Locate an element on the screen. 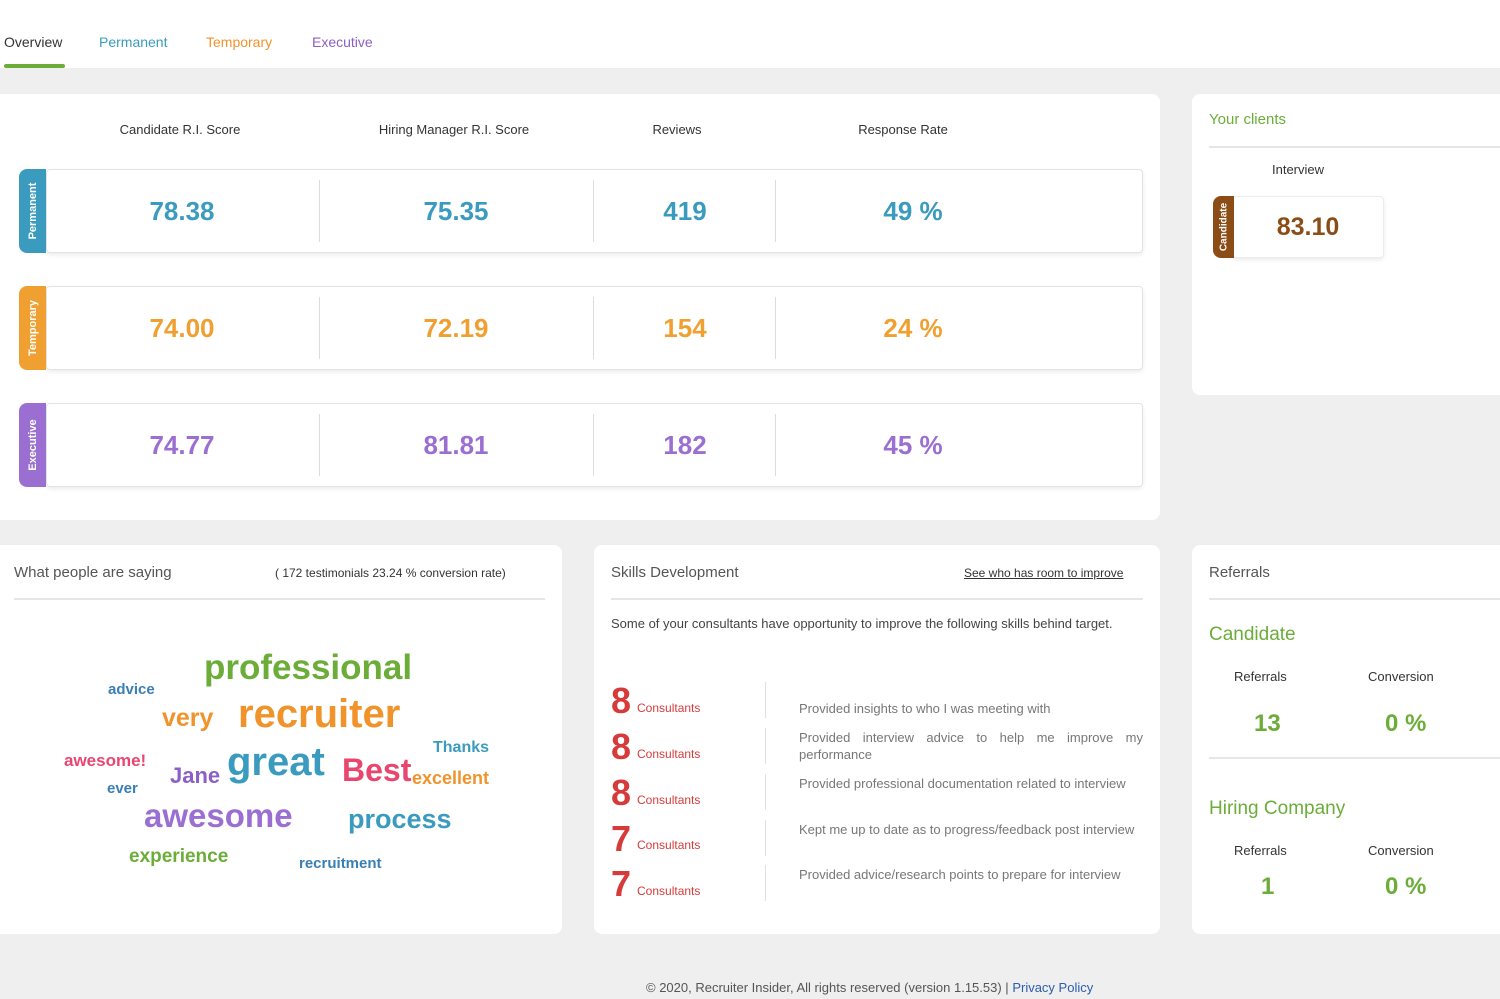 This screenshot has height=999, width=1500. word-cloud-word: excellent is located at coordinates (451, 778).